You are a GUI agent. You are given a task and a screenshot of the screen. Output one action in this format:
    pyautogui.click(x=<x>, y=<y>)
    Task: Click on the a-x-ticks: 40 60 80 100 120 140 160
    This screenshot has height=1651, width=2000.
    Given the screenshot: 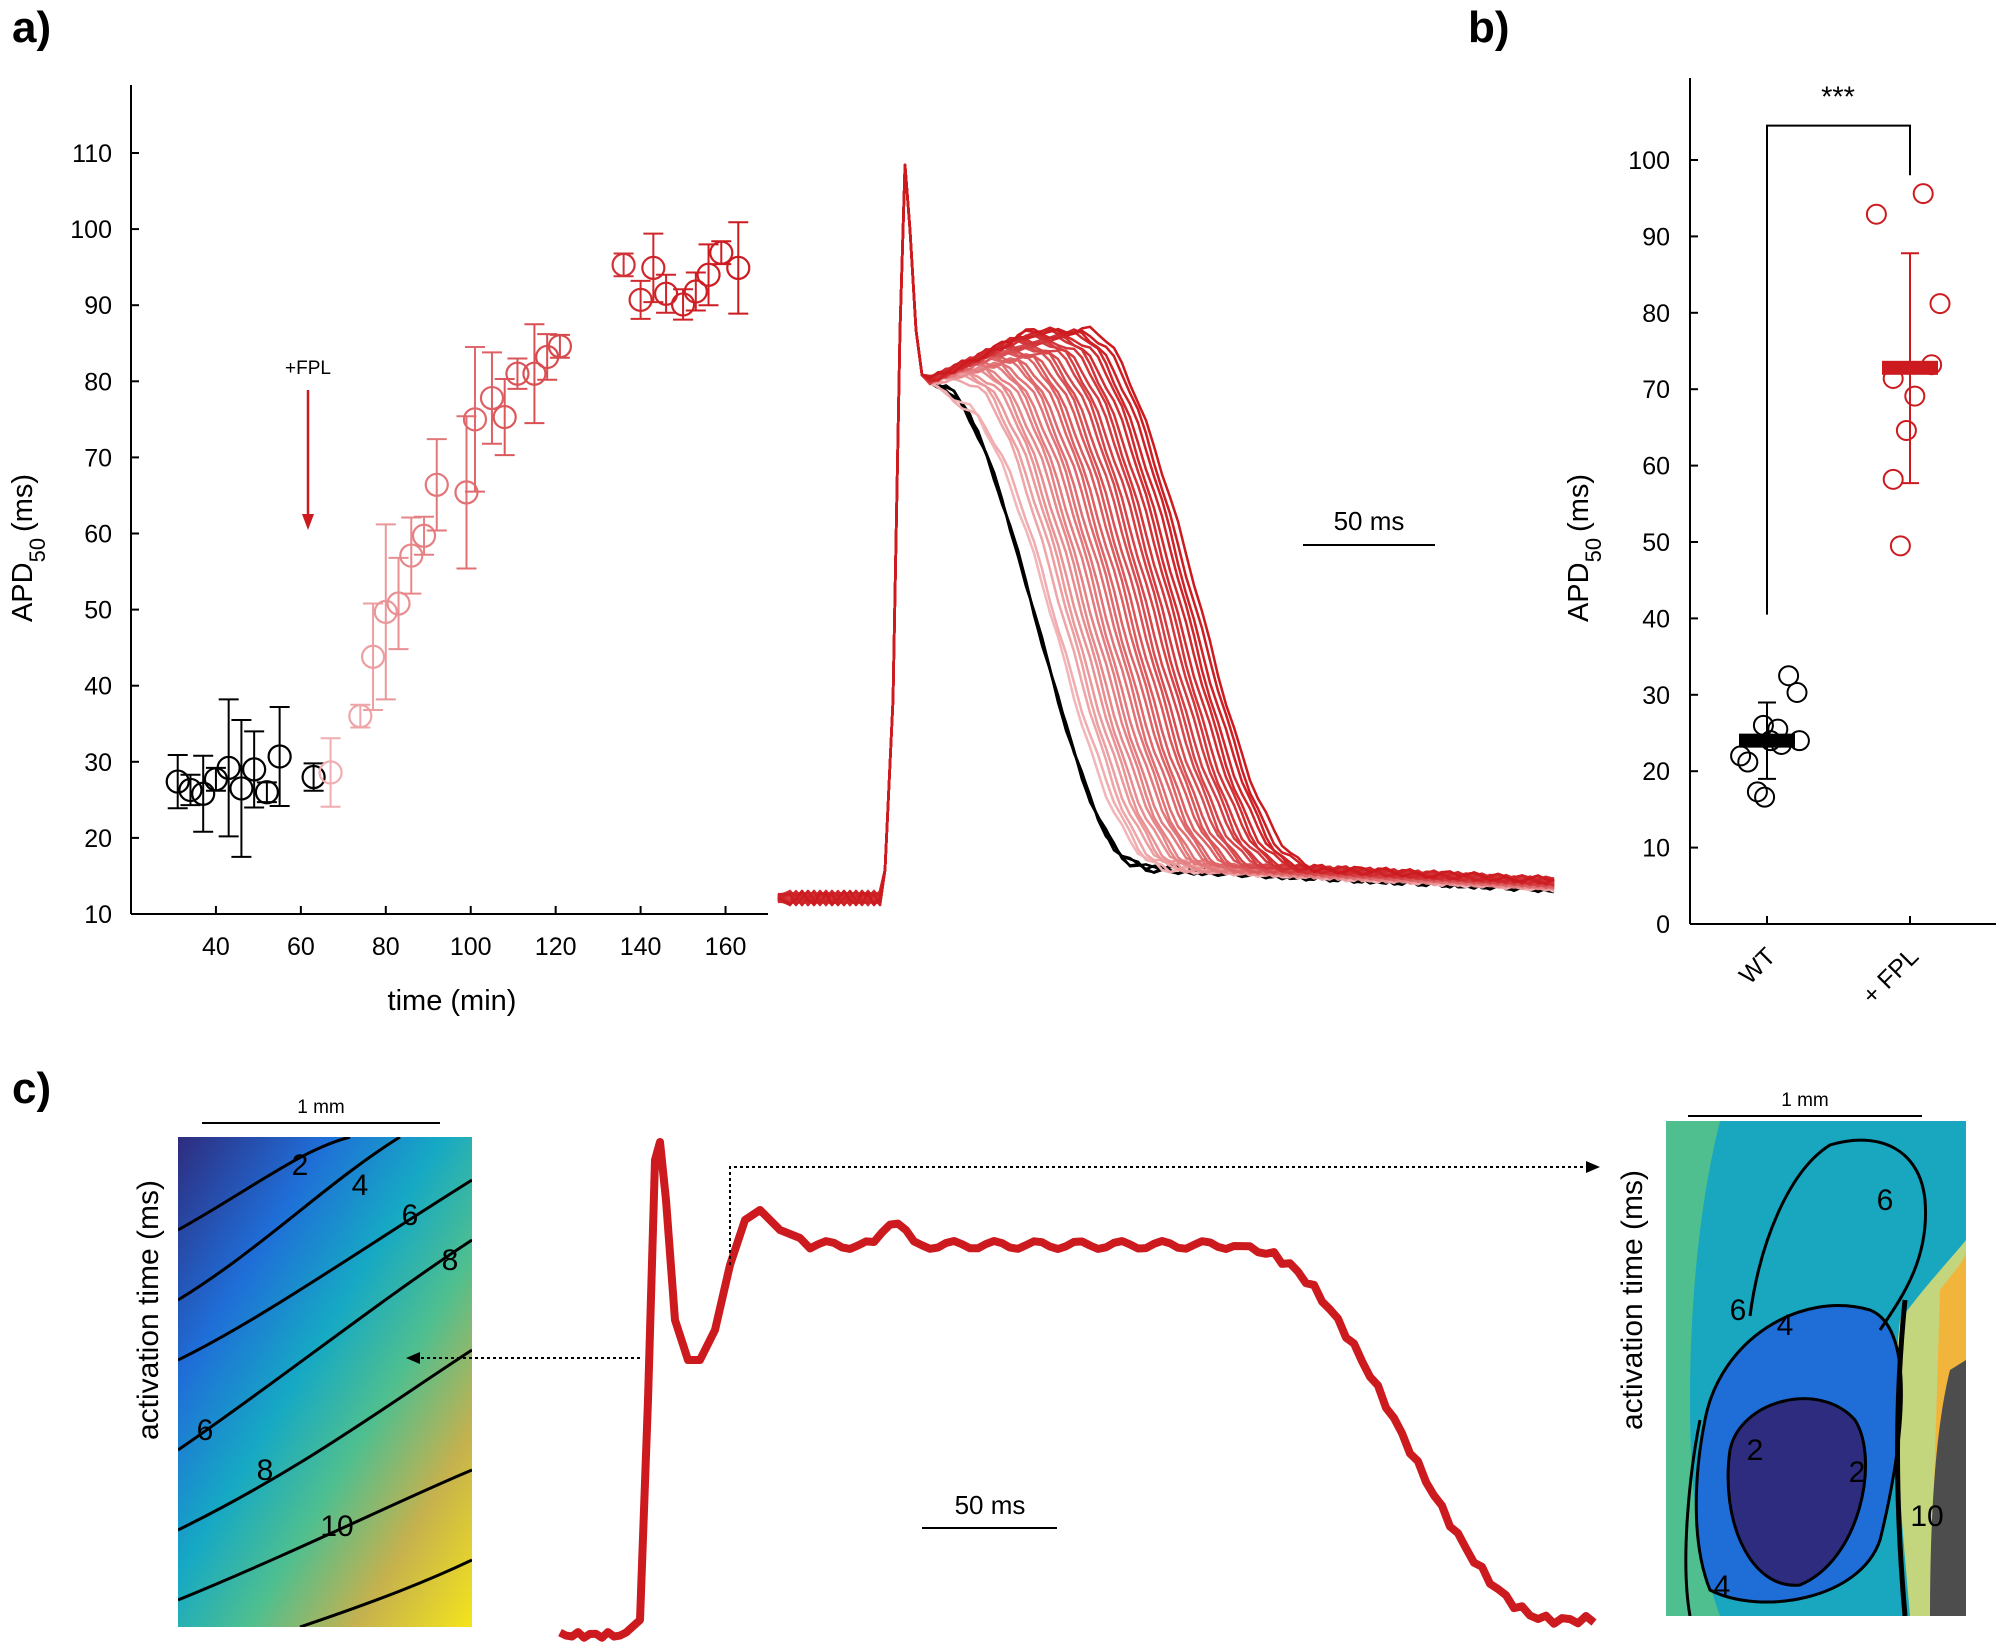 What is the action you would take?
    pyautogui.click(x=474, y=933)
    